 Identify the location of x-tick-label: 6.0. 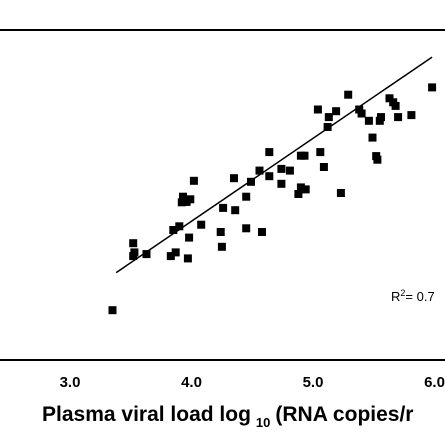
(434, 382).